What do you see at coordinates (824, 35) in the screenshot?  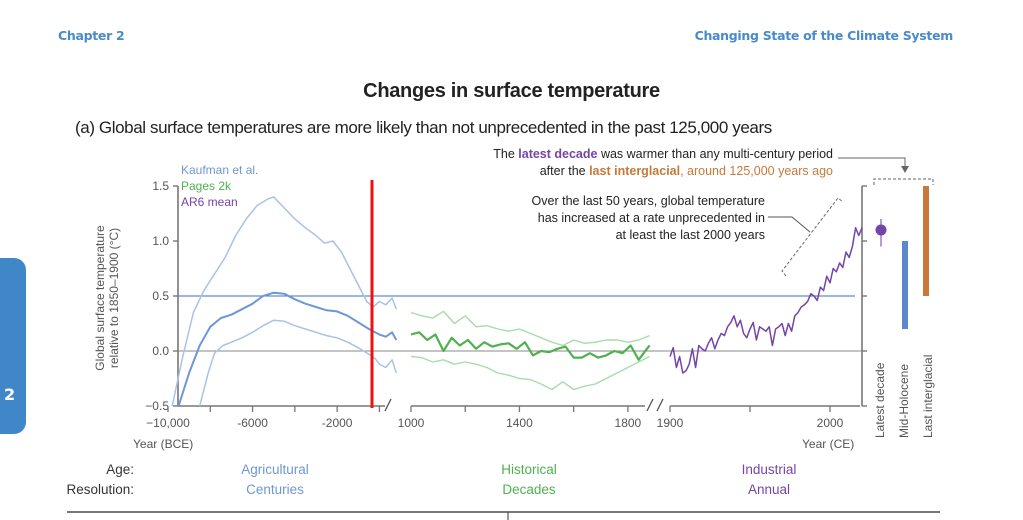 I see `section-title: Changing State of the Climate System` at bounding box center [824, 35].